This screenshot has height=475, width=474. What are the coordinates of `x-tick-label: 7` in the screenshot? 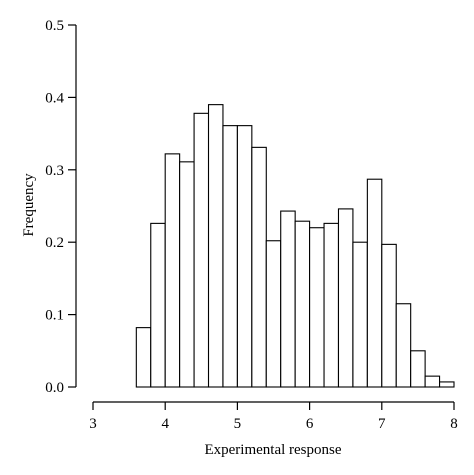 It's located at (382, 424).